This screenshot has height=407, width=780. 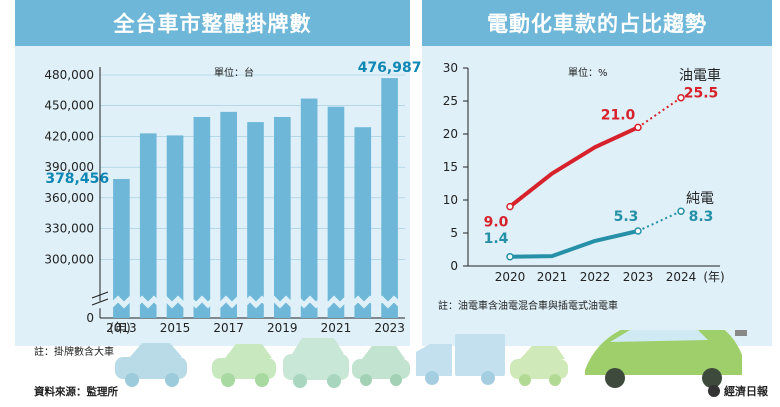 What do you see at coordinates (666, 359) in the screenshot?
I see `electric-car-illustration` at bounding box center [666, 359].